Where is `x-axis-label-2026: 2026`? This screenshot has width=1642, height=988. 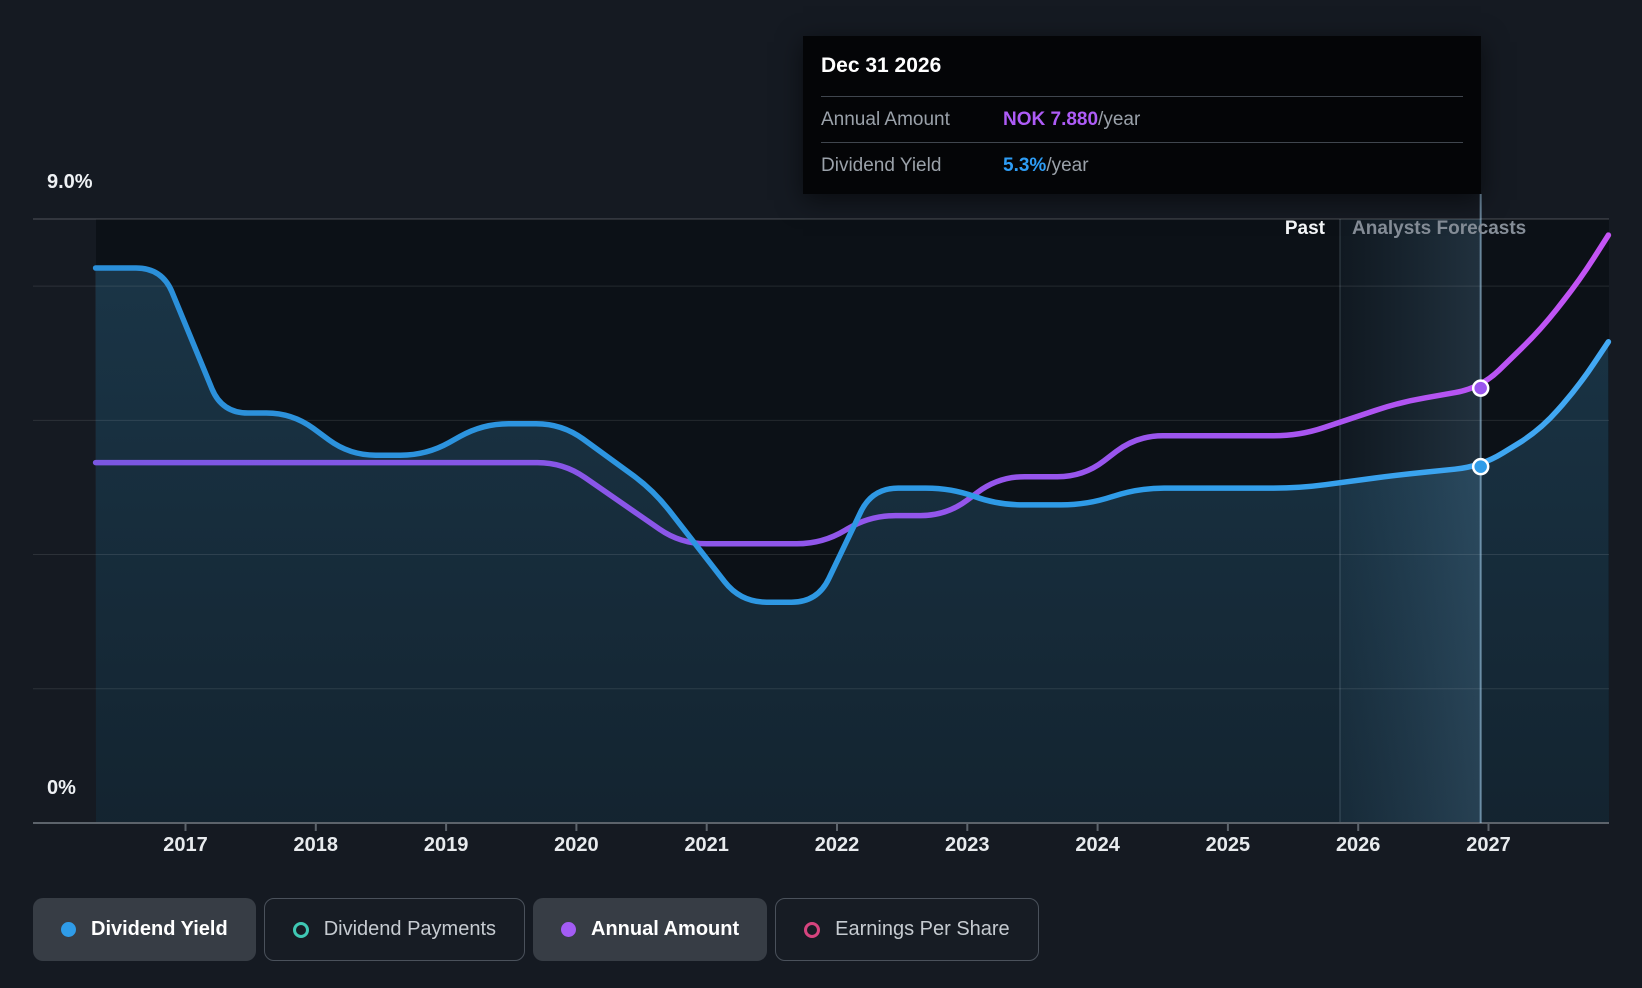
x-axis-label-2026: 2026 is located at coordinates (1358, 845).